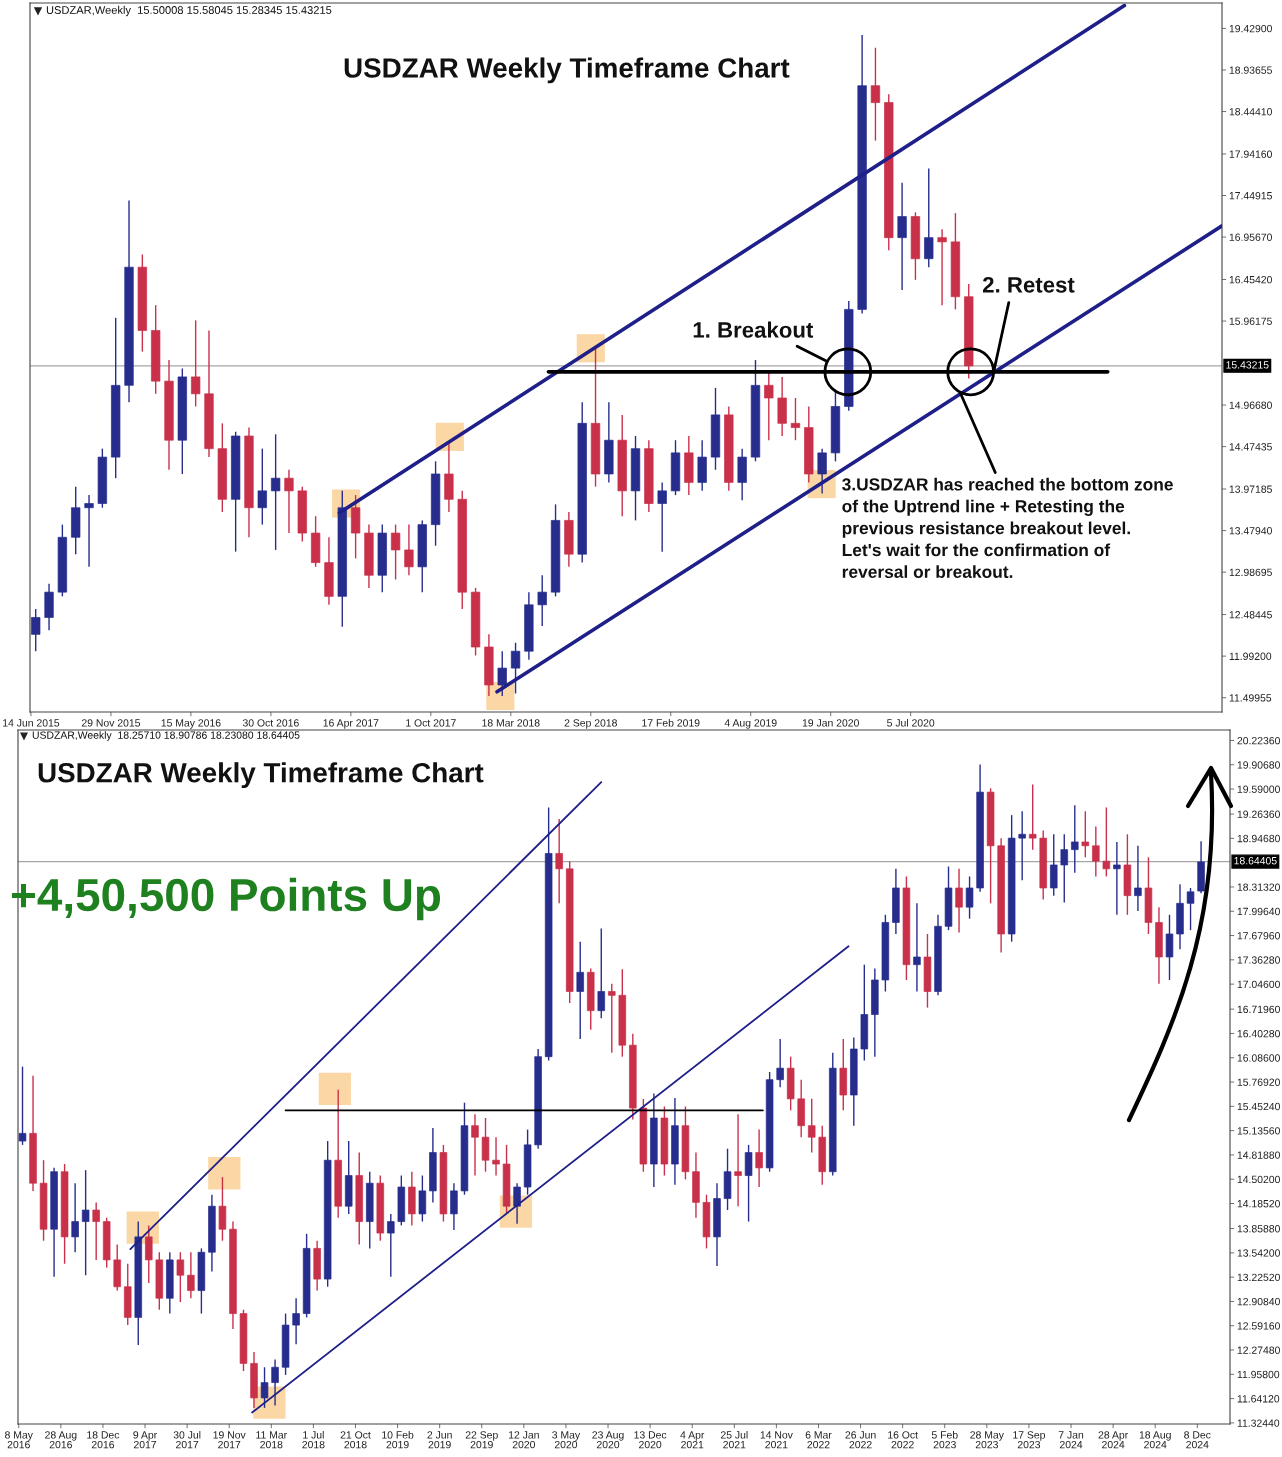 This screenshot has width=1282, height=1457. What do you see at coordinates (1258, 814) in the screenshot?
I see `y-tick-label: 19.26360` at bounding box center [1258, 814].